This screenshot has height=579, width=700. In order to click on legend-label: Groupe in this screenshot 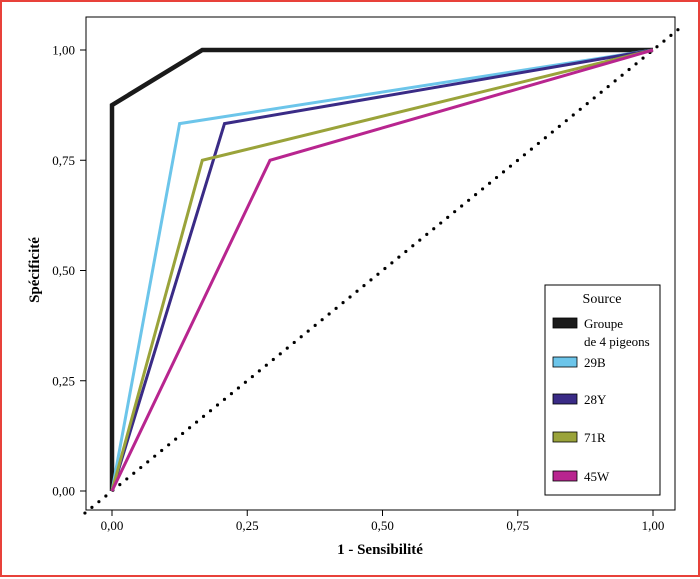, I will do `click(603, 323)`.